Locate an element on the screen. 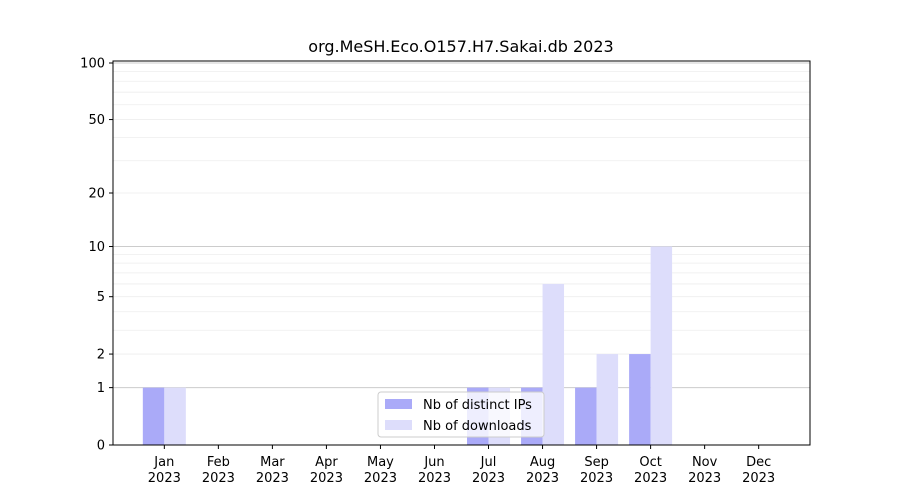 The image size is (900, 504). x-tick-label-month: May is located at coordinates (380, 462).